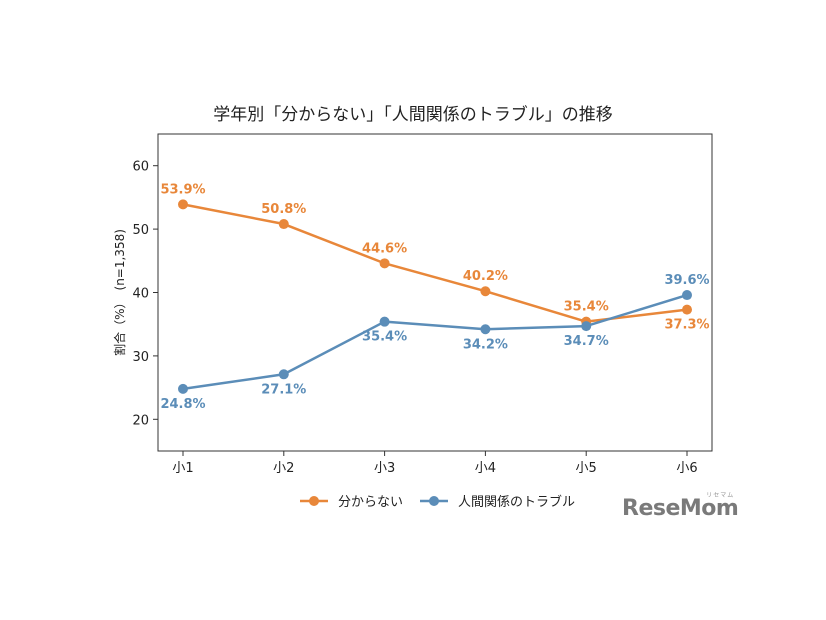 Image resolution: width=826 pixels, height=620 pixels. What do you see at coordinates (586, 341) in the screenshot?
I see `data-label: 34.7%` at bounding box center [586, 341].